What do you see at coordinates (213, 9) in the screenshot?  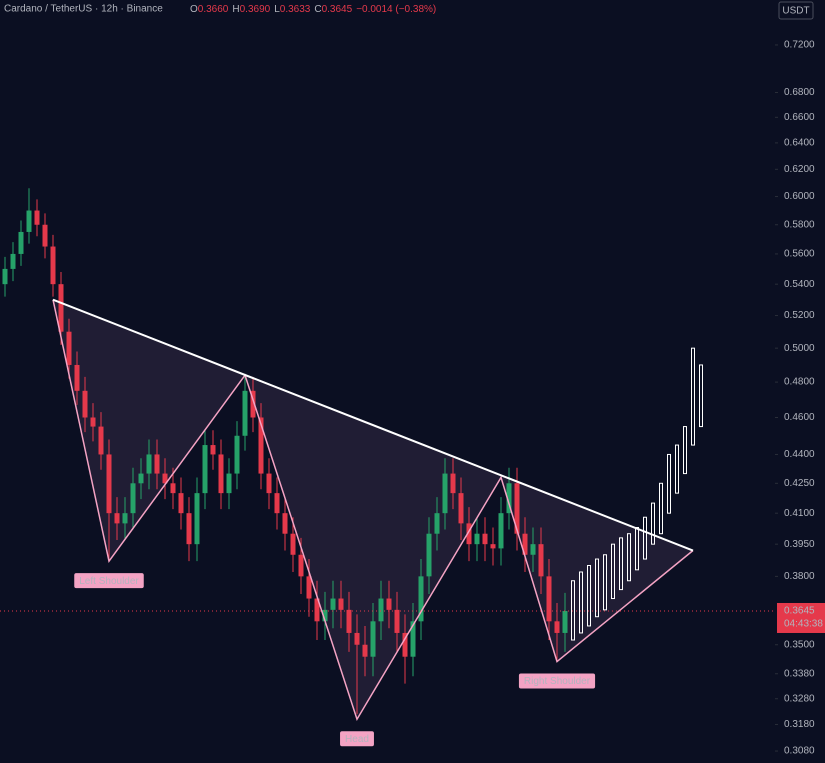 I see `field-value: 0.3660` at bounding box center [213, 9].